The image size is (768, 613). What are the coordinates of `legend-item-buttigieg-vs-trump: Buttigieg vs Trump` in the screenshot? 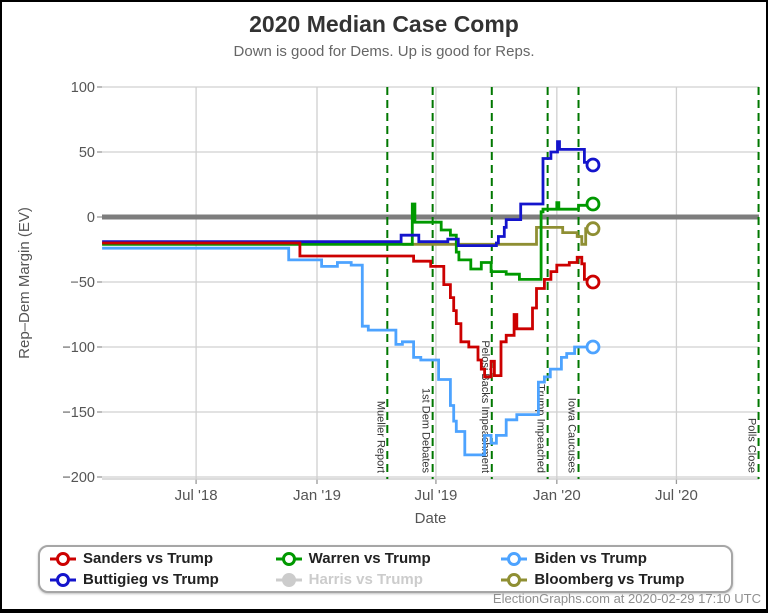 It's located at (163, 579).